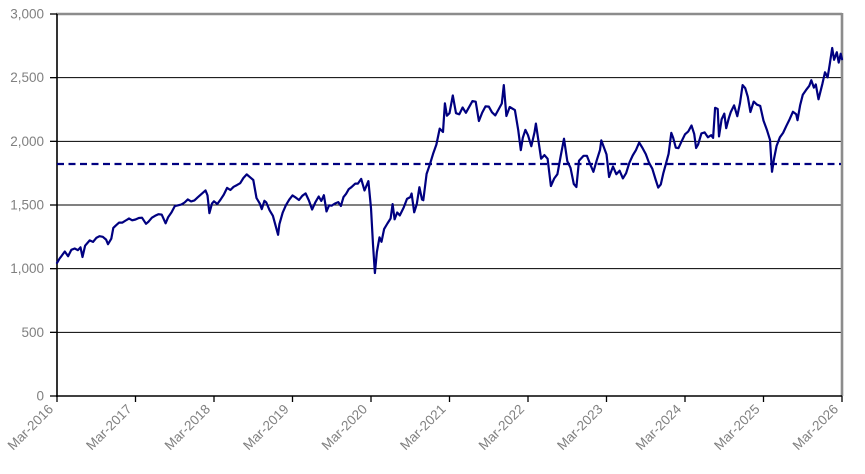 This screenshot has width=865, height=474. I want to click on y-tick-label: 2,500, so click(27, 77).